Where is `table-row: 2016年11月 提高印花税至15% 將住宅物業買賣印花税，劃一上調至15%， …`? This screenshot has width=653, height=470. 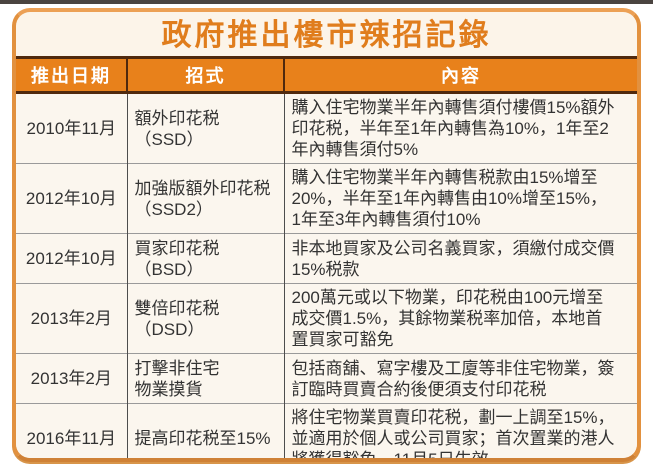 table-row: 2016年11月 提高印花税至15% 將住宅物業買賣印花税，劃一上調至15%， … is located at coordinates (326, 430).